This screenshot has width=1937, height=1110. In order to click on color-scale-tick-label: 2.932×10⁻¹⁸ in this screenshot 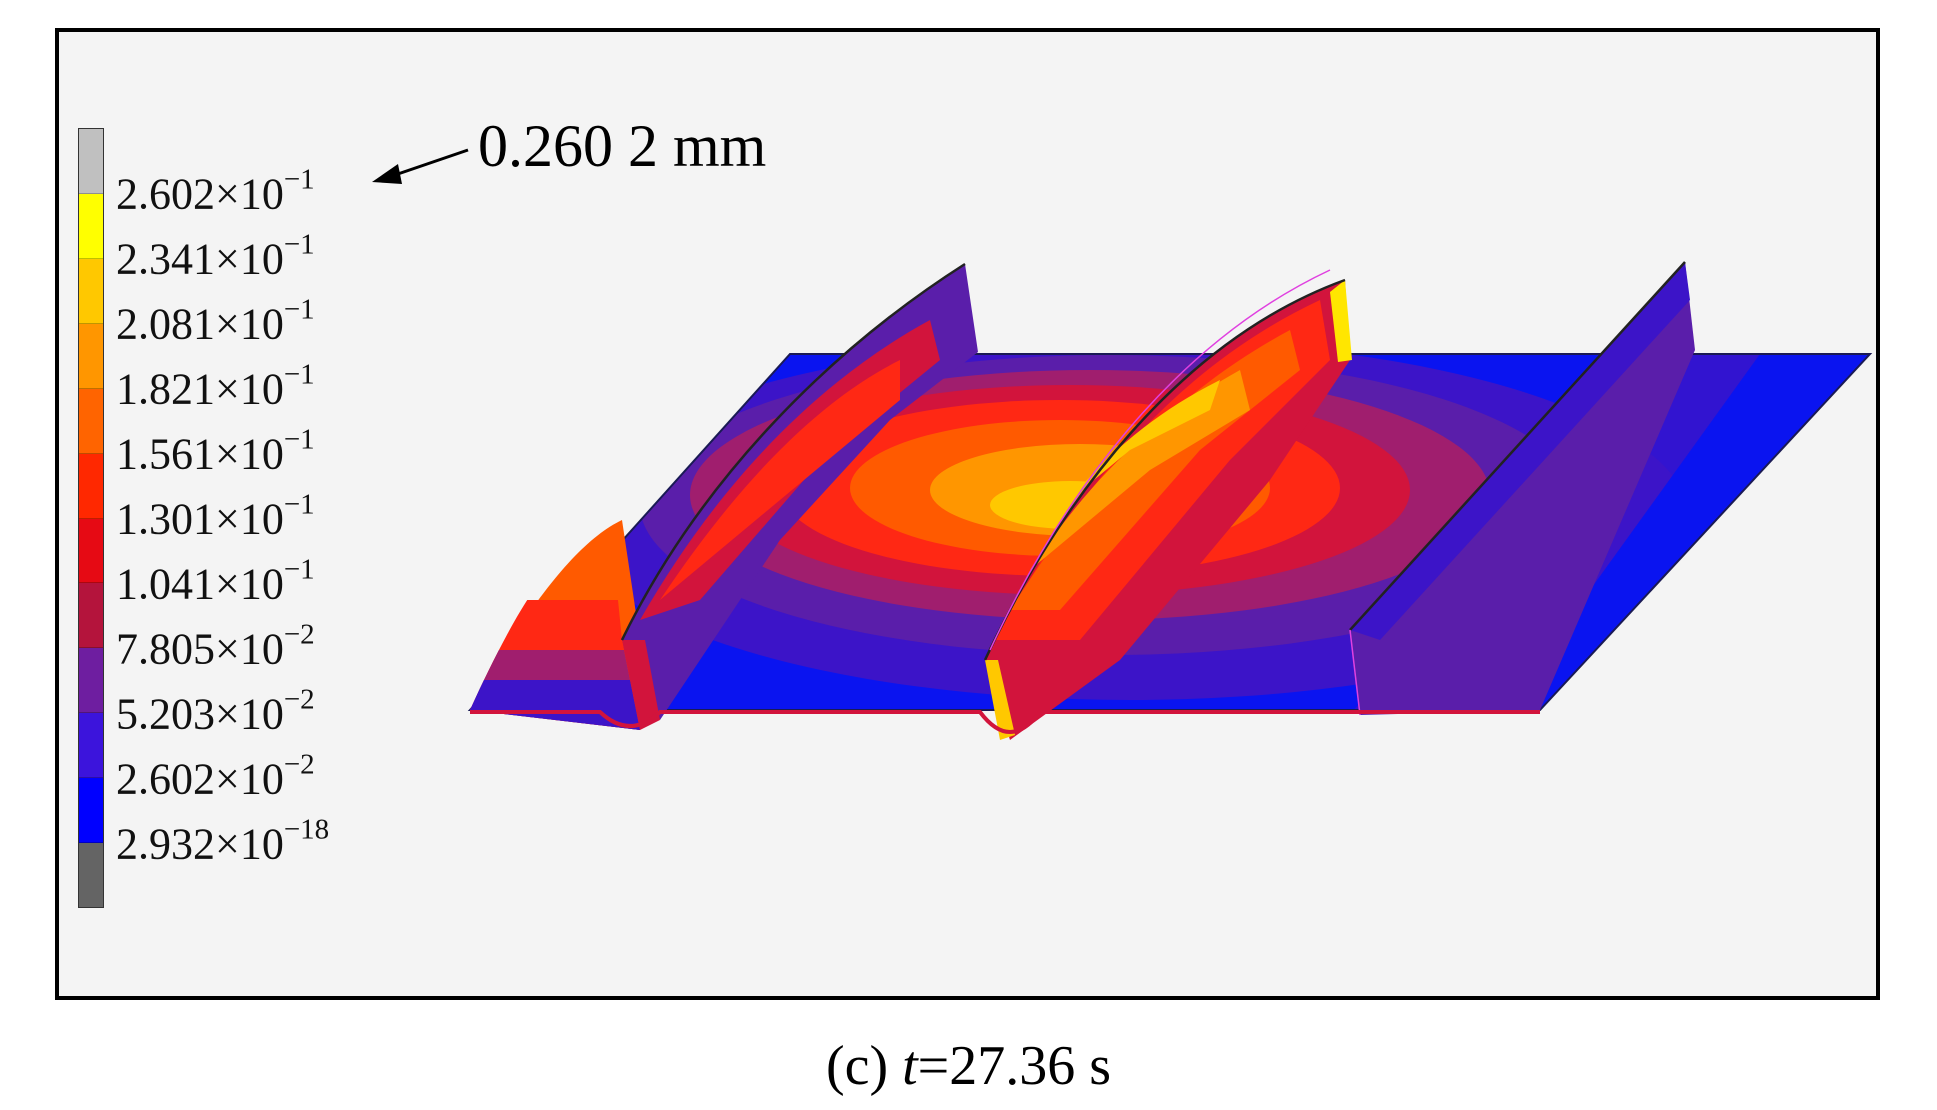, I will do `click(222, 842)`.